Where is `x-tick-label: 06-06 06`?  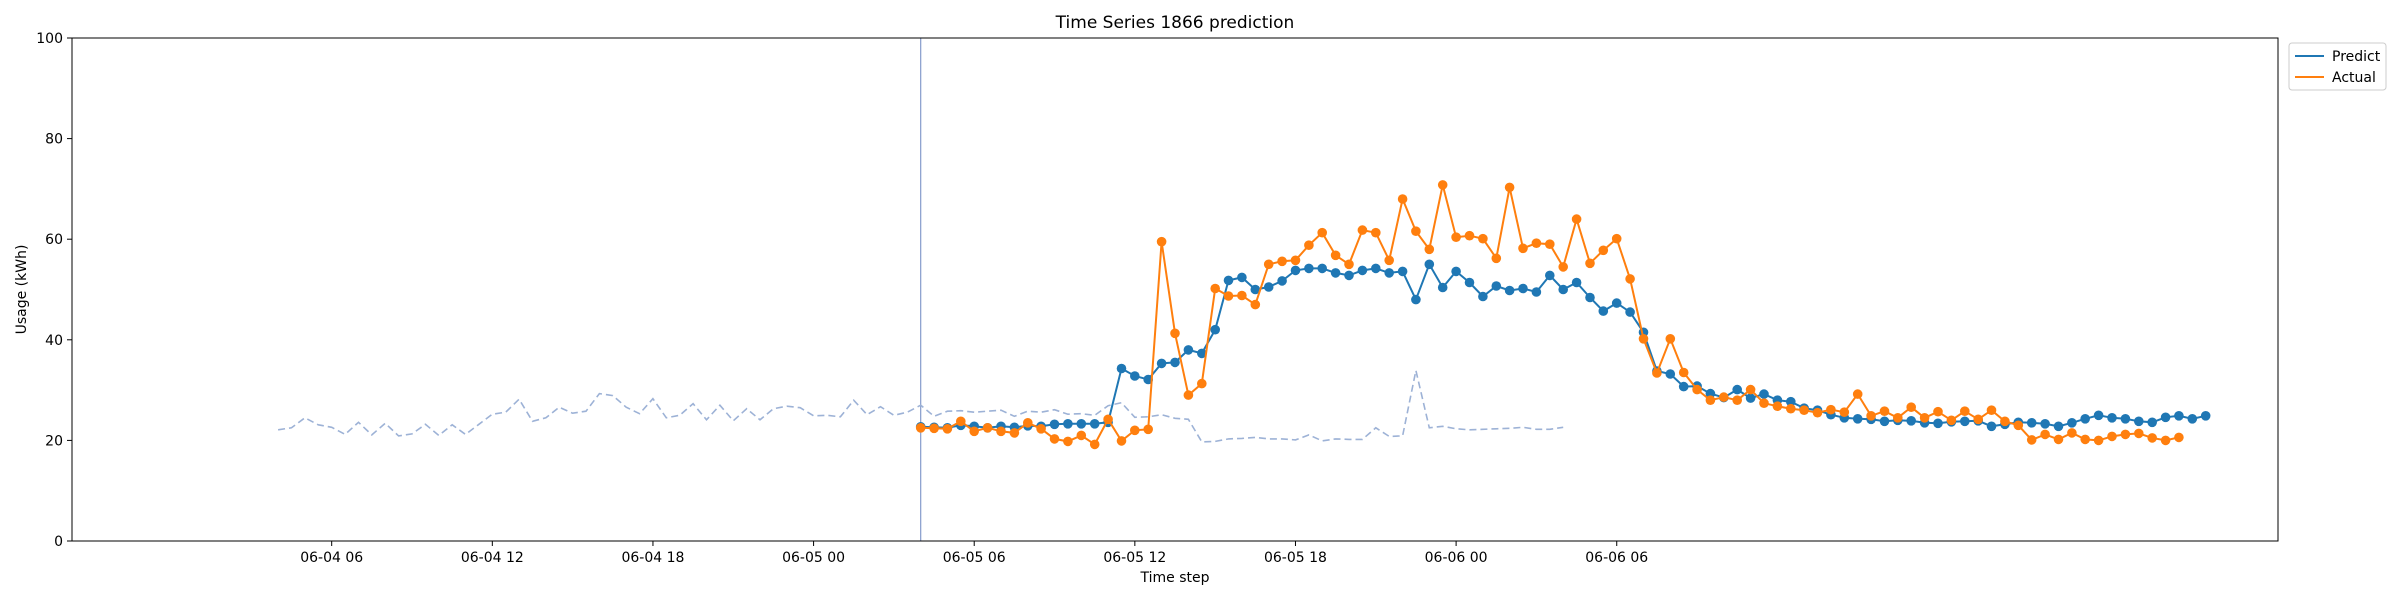
x-tick-label: 06-06 06 is located at coordinates (1616, 558).